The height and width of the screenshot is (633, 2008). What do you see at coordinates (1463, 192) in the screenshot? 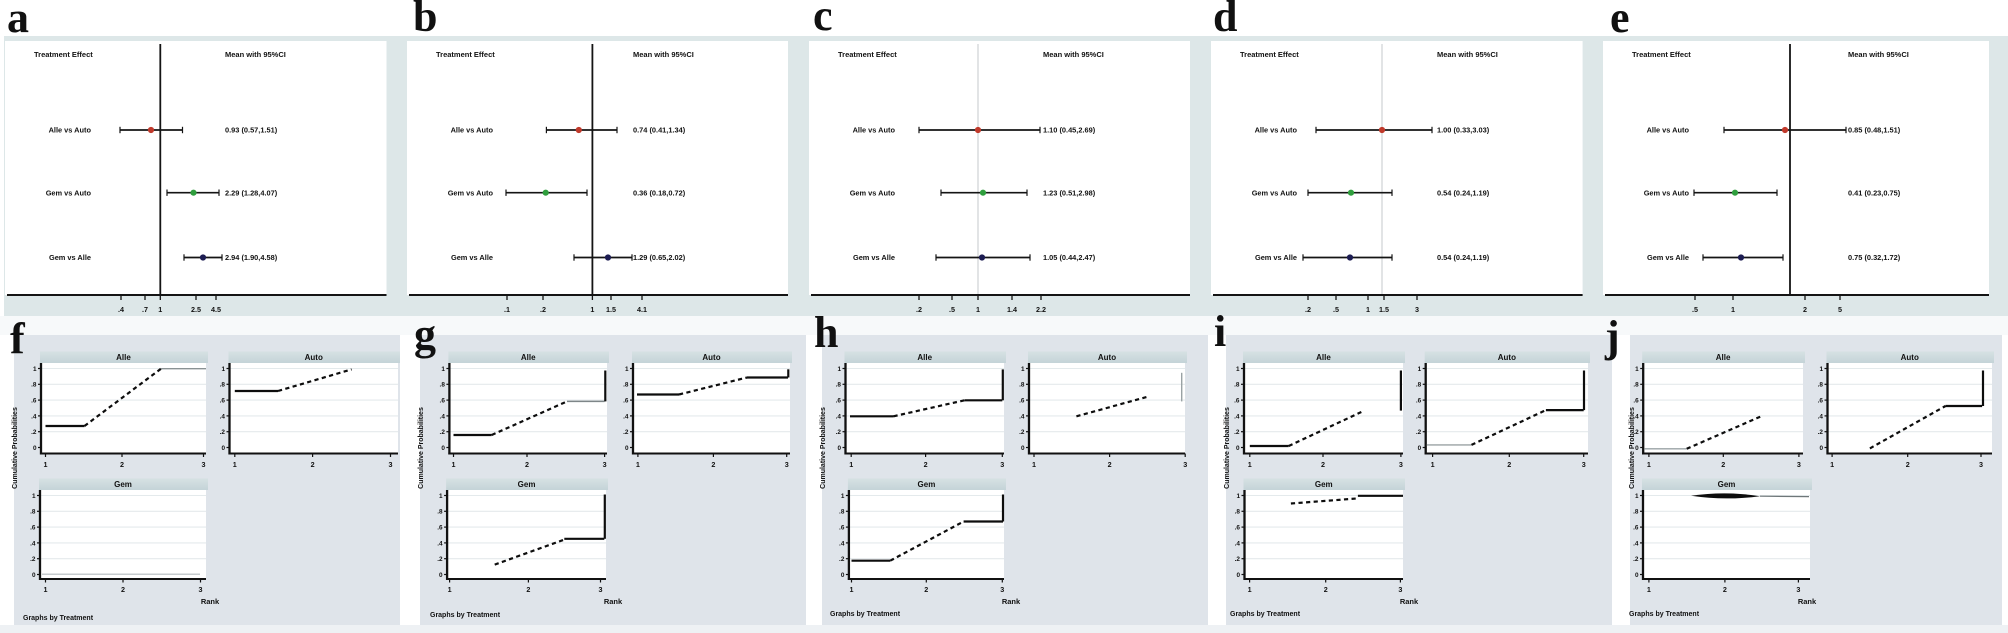
I see `svg-text: 0.54 (0.24,1.19)` at bounding box center [1463, 192].